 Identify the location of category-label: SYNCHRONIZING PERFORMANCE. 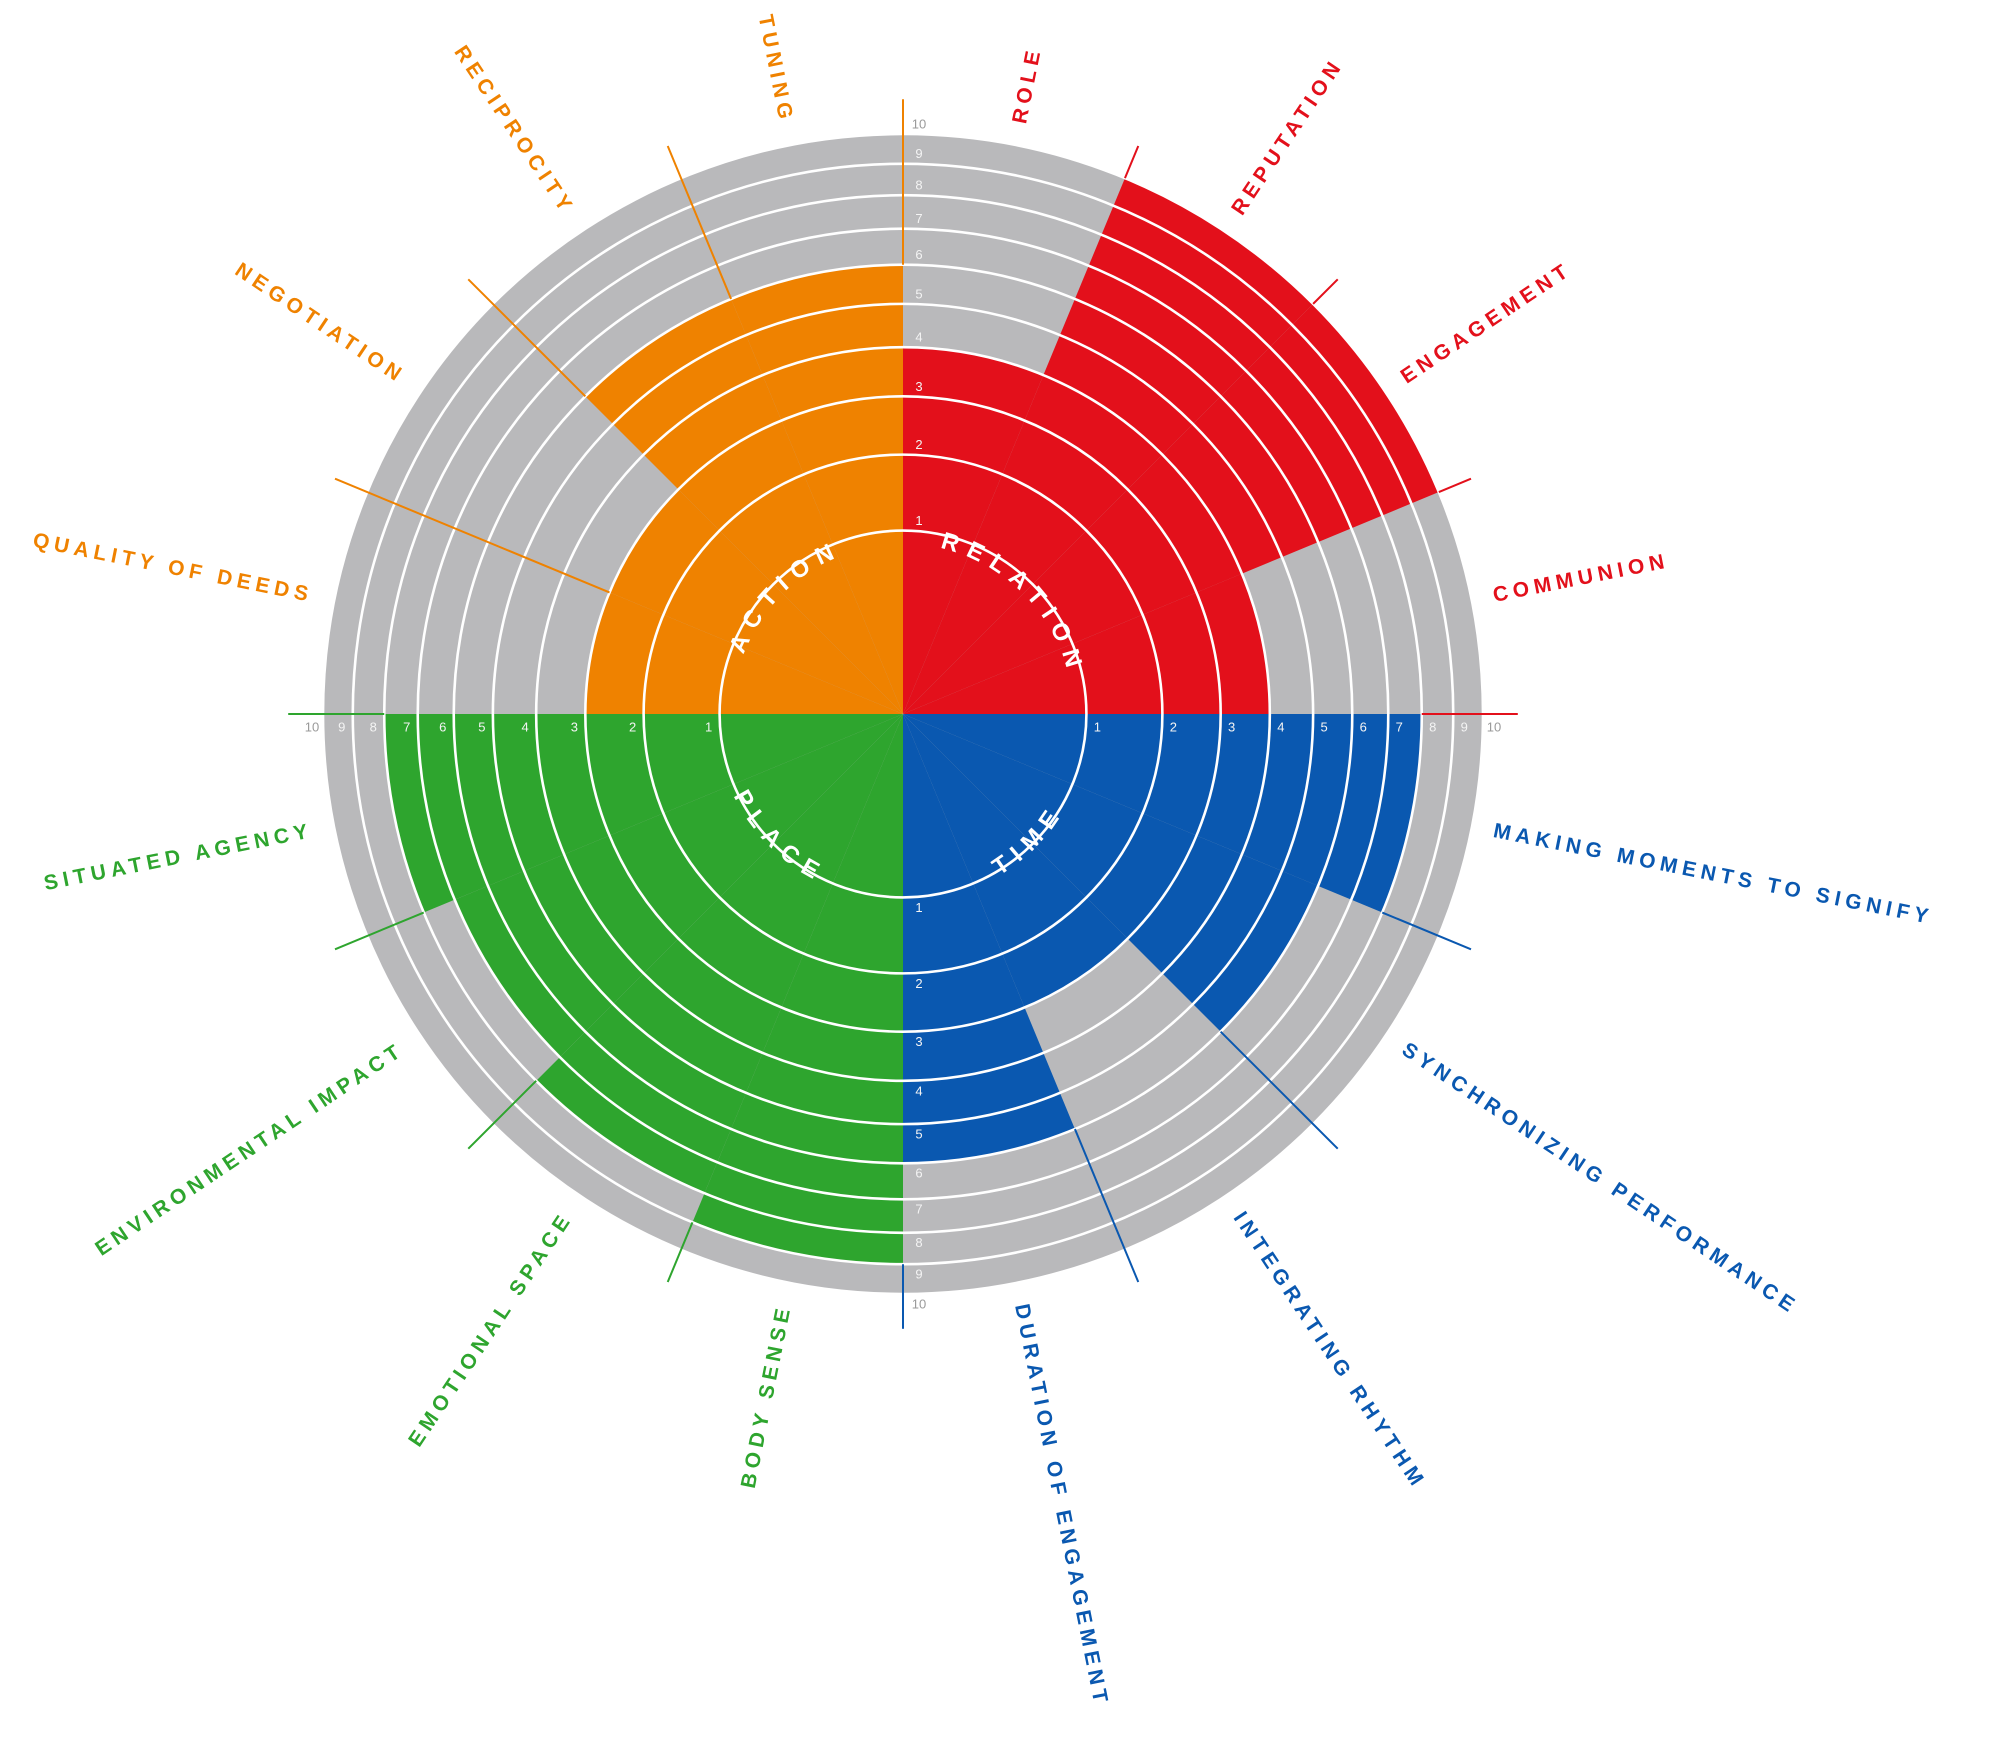
(1600, 1178).